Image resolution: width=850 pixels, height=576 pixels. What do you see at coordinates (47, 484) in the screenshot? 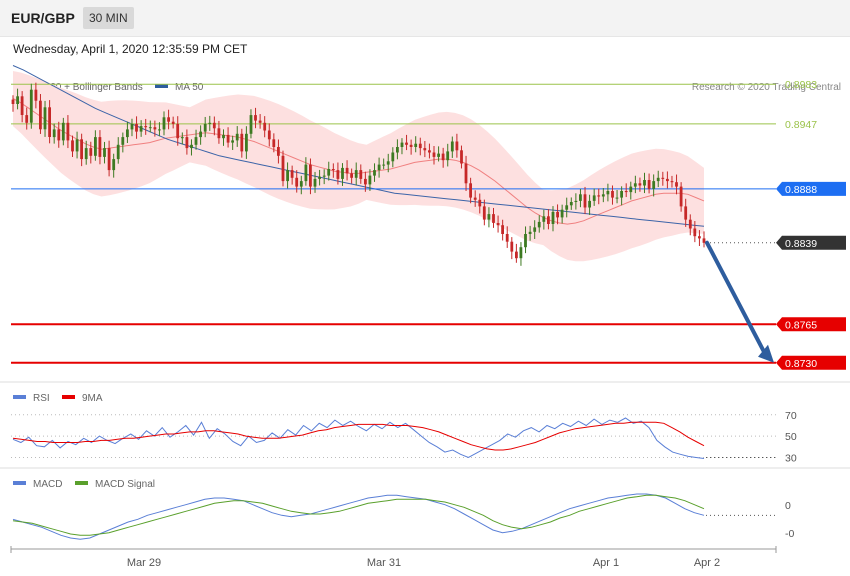
I see `legend-label-macd: MACD` at bounding box center [47, 484].